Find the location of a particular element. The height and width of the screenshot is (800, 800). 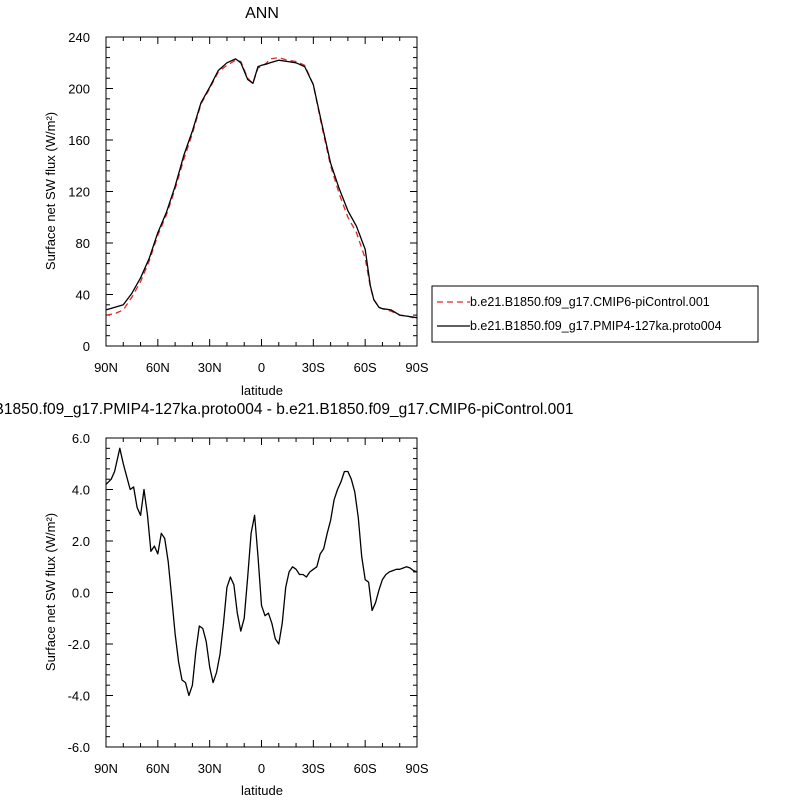

bottom-chart-xlabel: latitude is located at coordinates (262, 790).